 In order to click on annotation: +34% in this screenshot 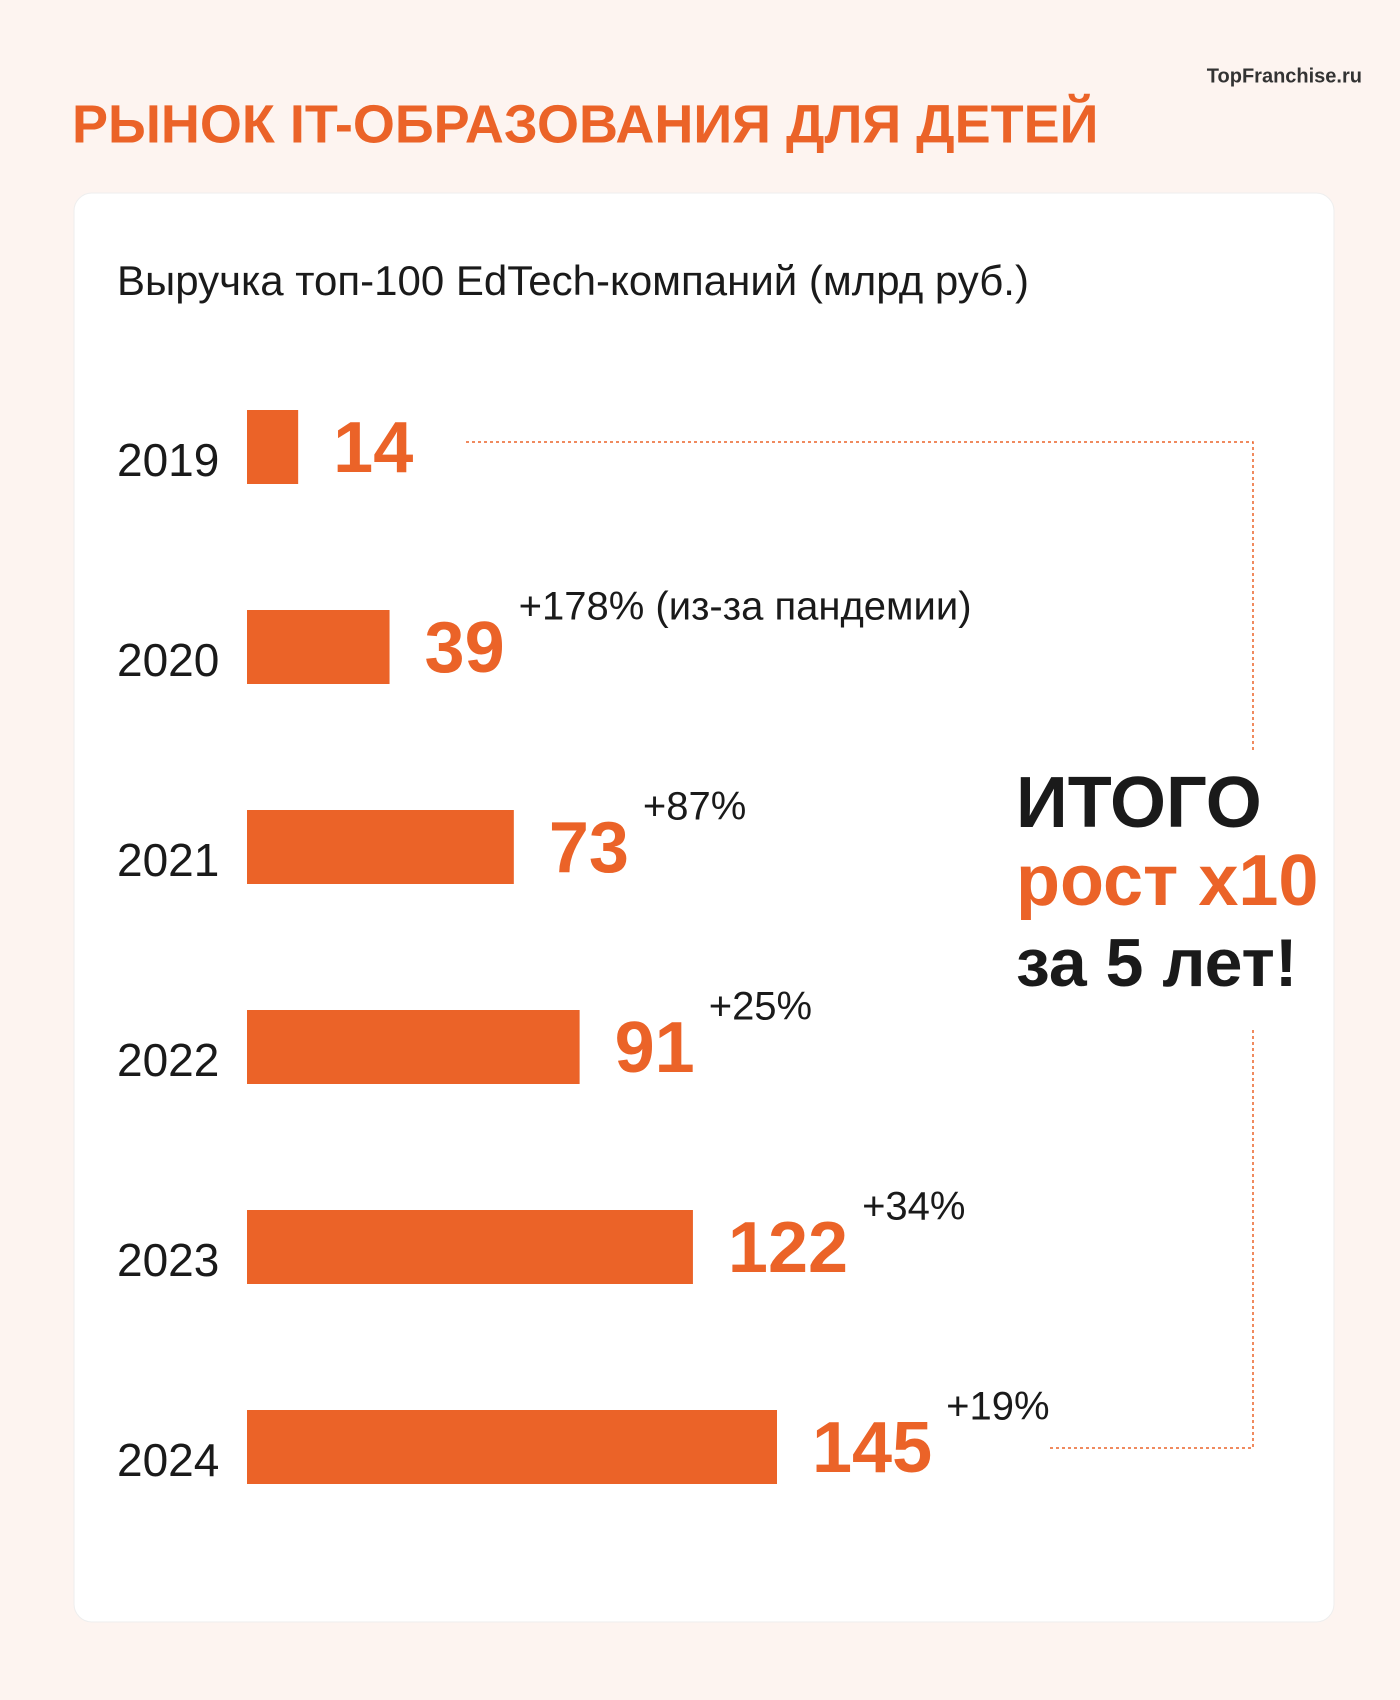, I will do `click(913, 1207)`.